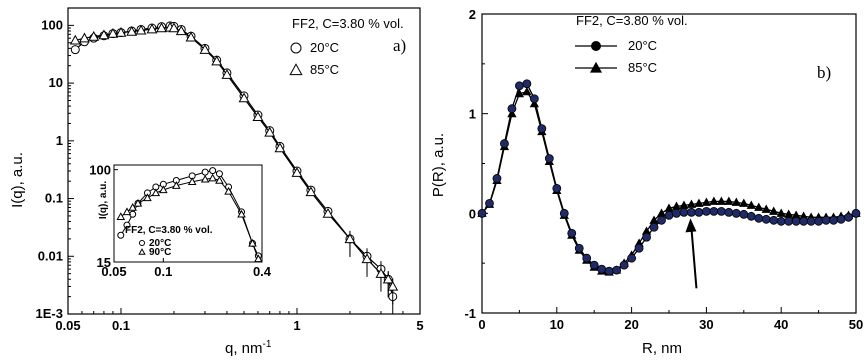 The image size is (865, 360). I want to click on x-tick-label: 1, so click(296, 325).